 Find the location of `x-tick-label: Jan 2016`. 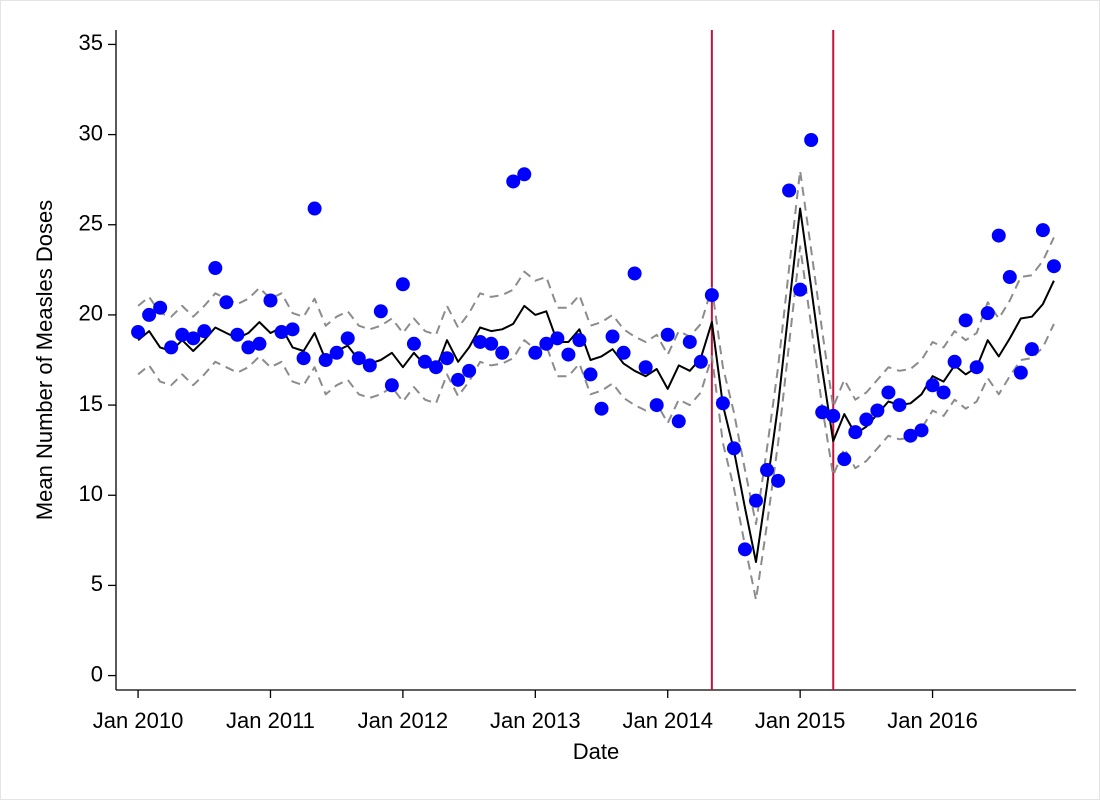

x-tick-label: Jan 2016 is located at coordinates (932, 720).